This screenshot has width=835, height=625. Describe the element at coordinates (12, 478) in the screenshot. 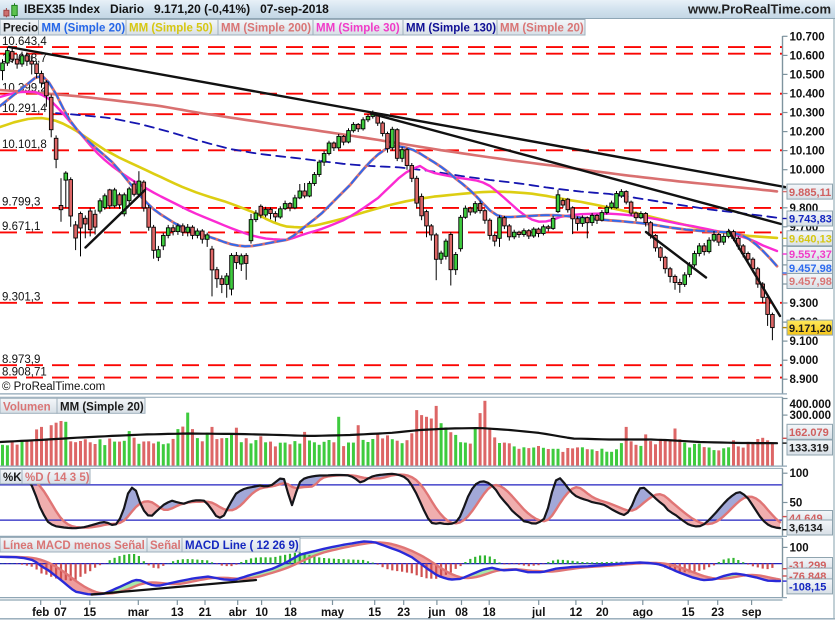

I see `svg-text: %K` at that location.